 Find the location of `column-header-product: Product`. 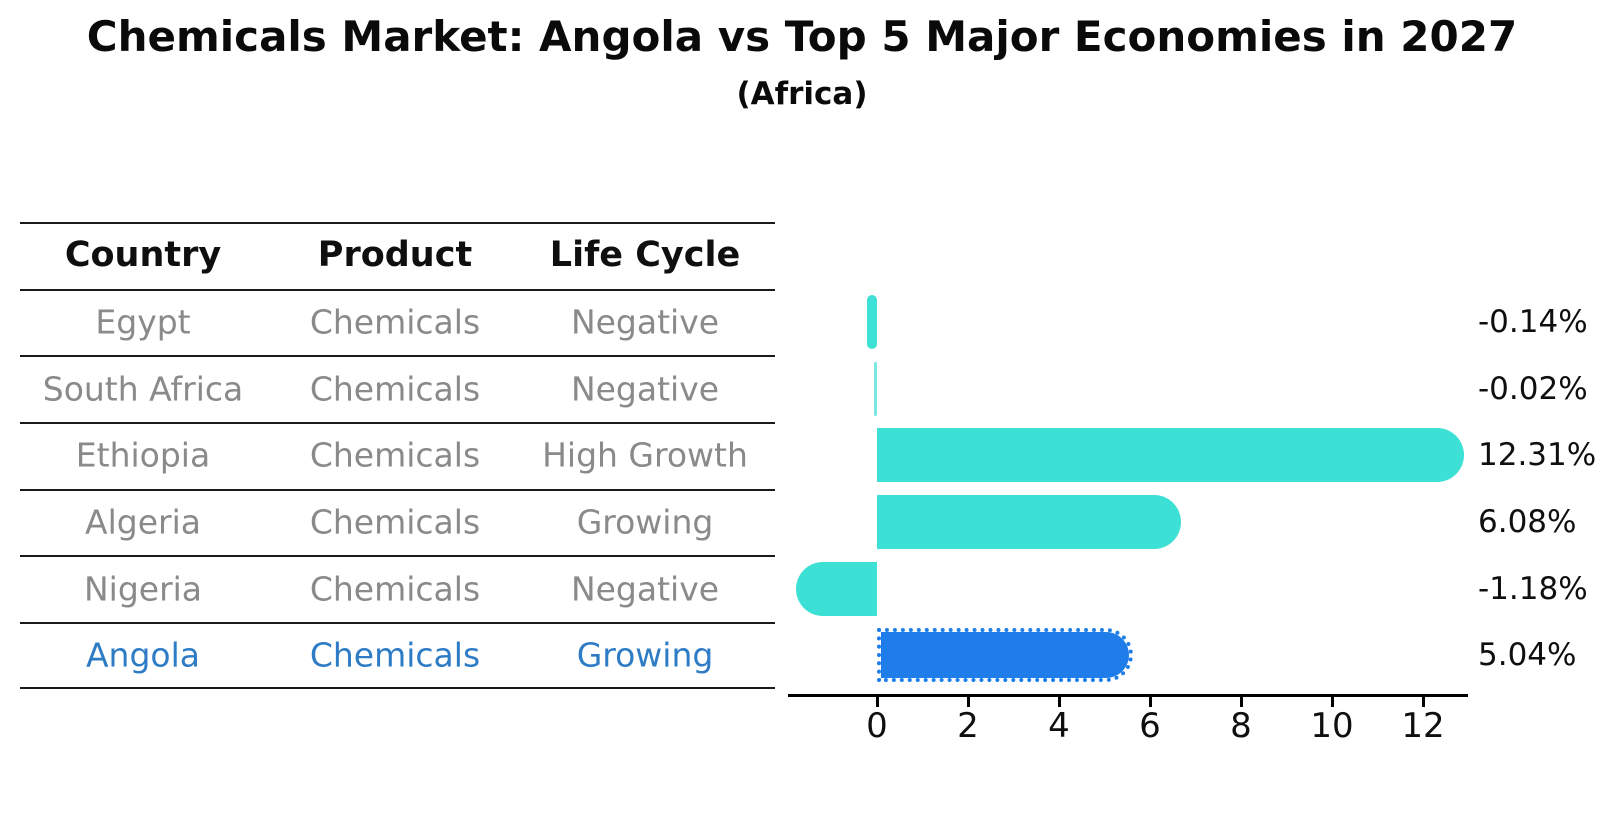

column-header-product: Product is located at coordinates (395, 255).